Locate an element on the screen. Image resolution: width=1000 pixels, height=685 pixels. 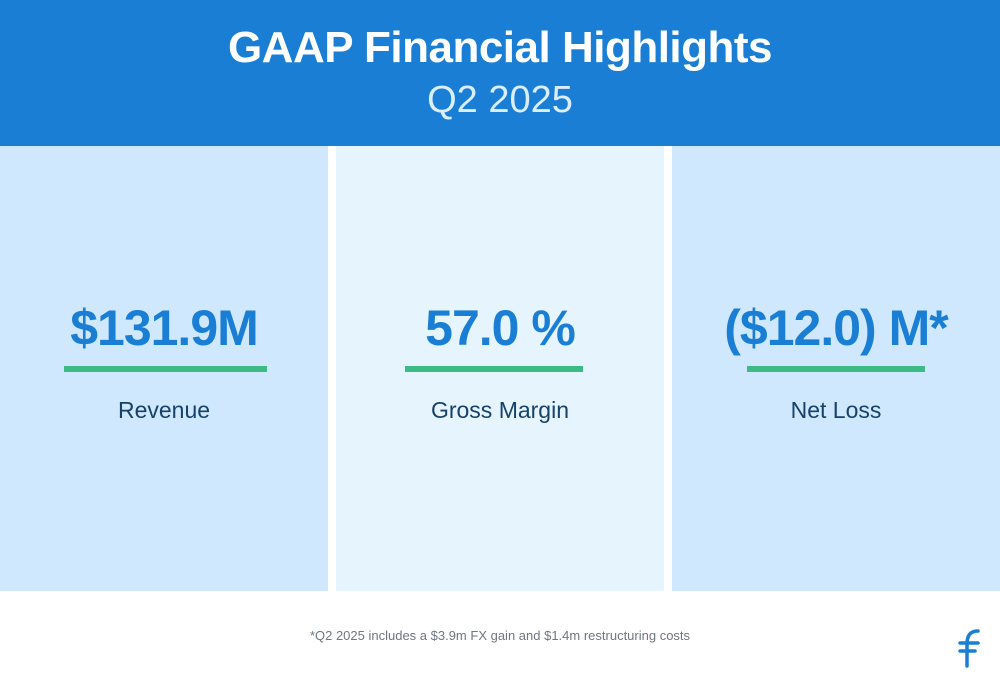
revenue-underline is located at coordinates (165, 369).